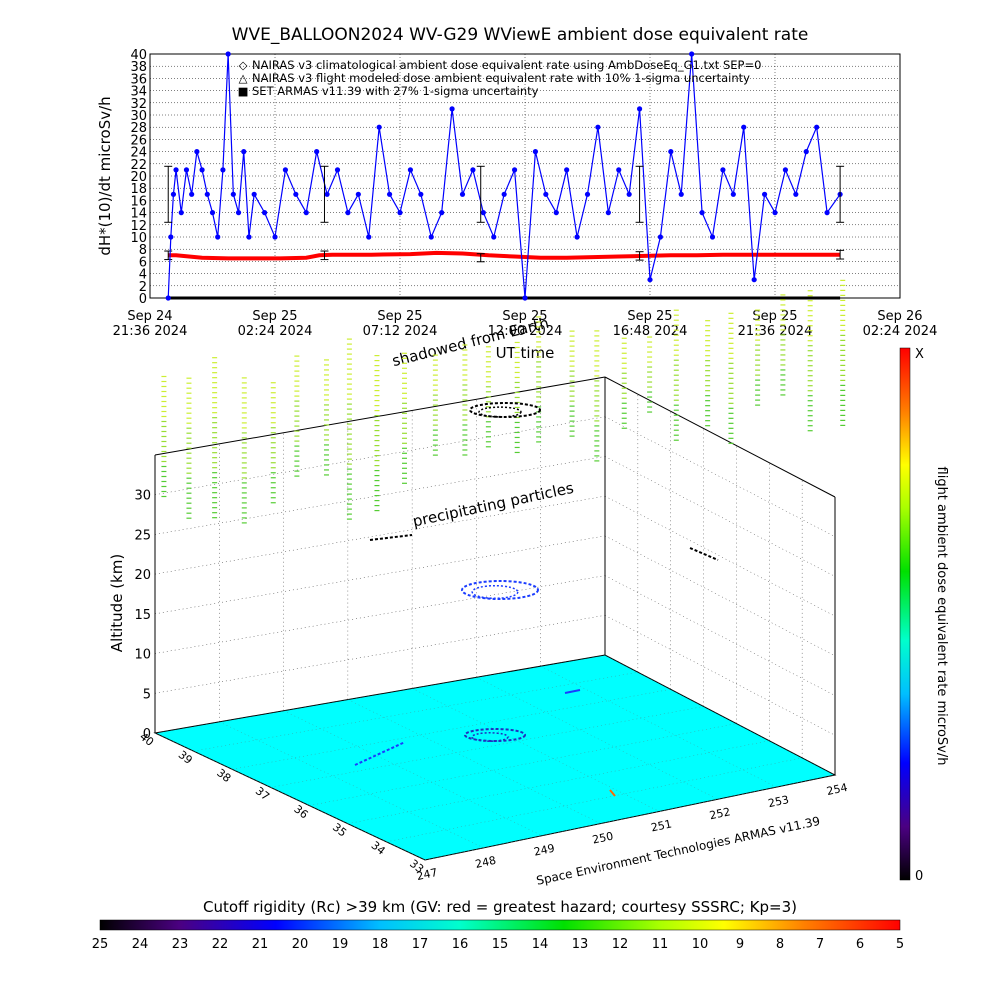 The height and width of the screenshot is (1000, 1000). I want to click on cutoff-tick: 22, so click(220, 944).